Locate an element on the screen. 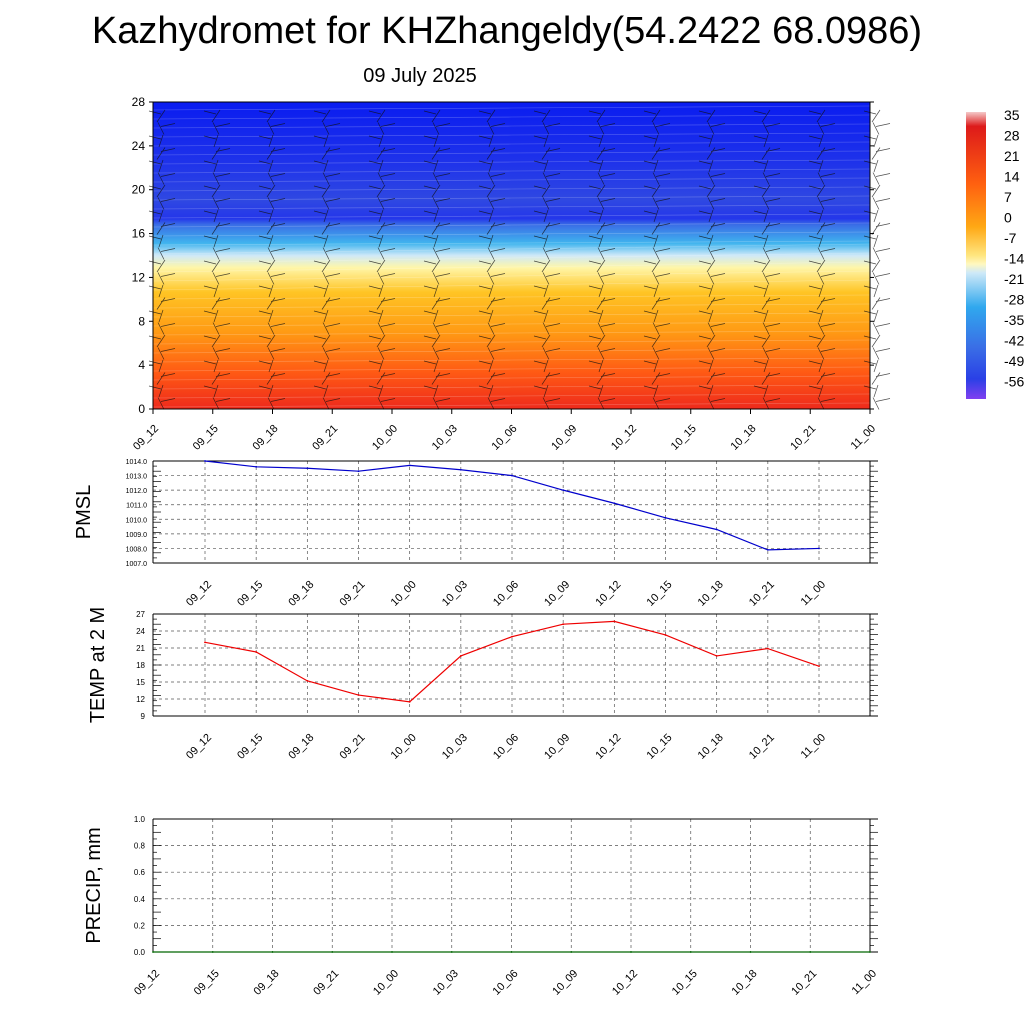 This screenshot has height=1024, width=1024. y-tick-label: 9 is located at coordinates (143, 716).